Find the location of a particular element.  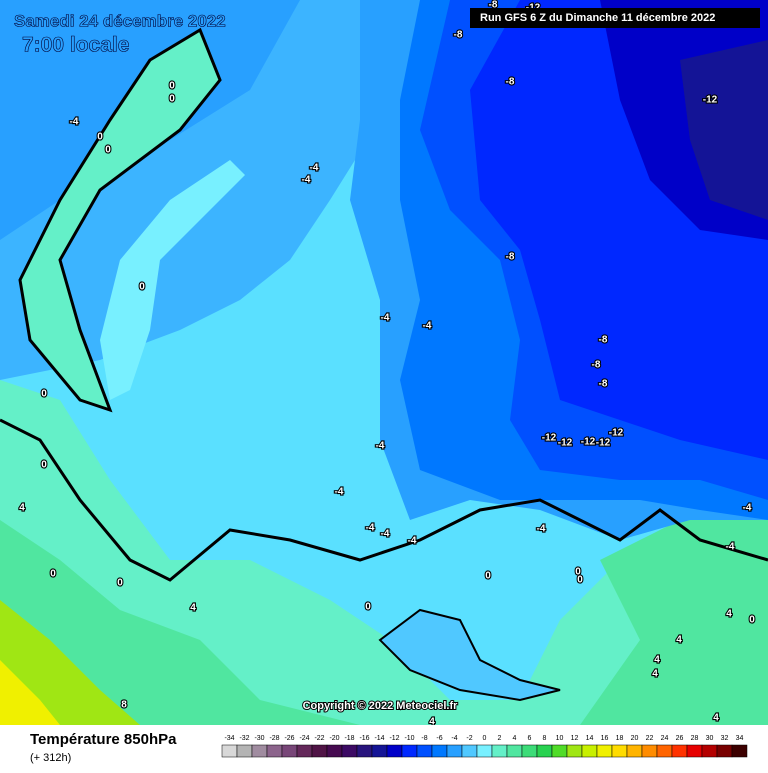

scale-label: 14 is located at coordinates (590, 738).